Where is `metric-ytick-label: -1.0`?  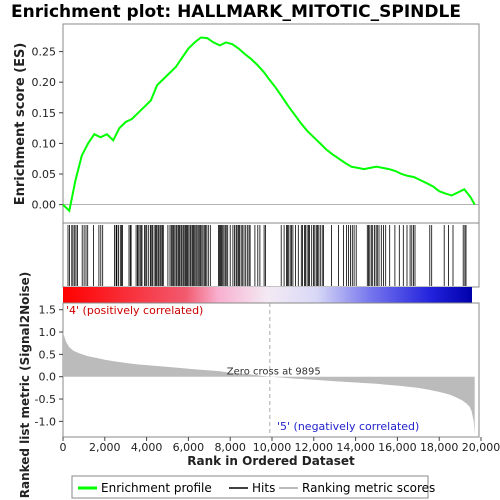 metric-ytick-label: -1.0 is located at coordinates (45, 421).